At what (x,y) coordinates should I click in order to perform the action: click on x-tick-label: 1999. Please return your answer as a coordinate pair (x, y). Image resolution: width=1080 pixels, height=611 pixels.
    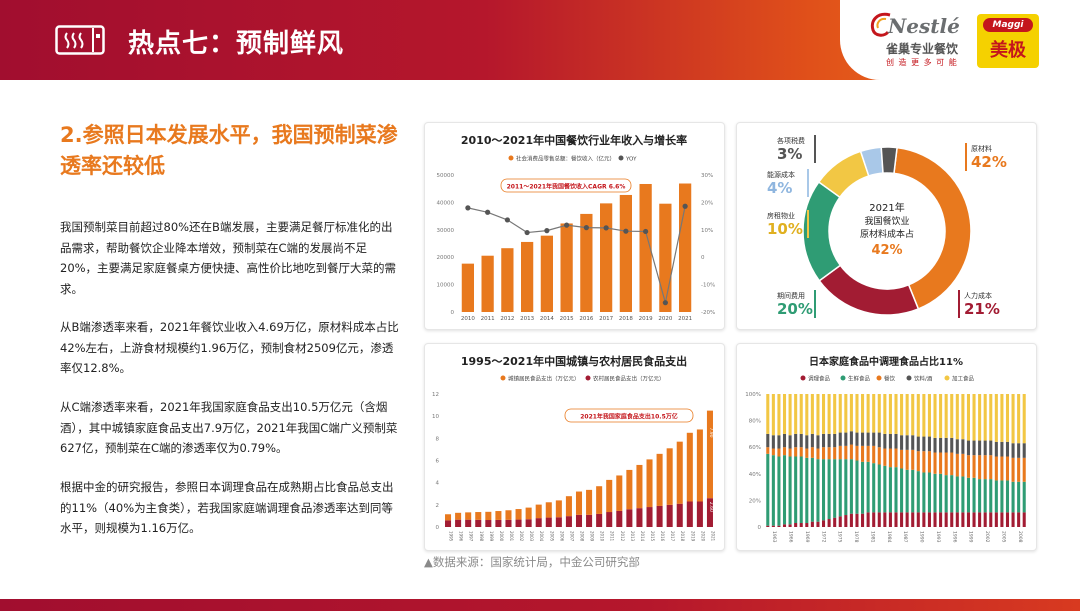
    Looking at the image, I should click on (971, 537).